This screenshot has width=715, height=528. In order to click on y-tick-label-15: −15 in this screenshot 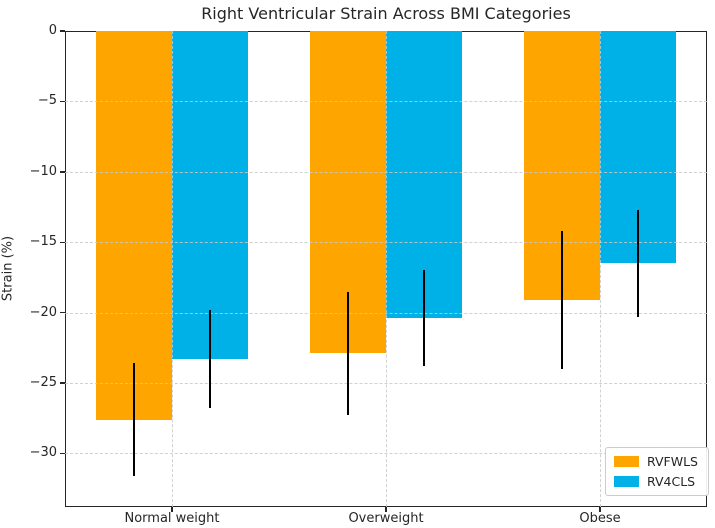, I will do `click(43, 242)`.